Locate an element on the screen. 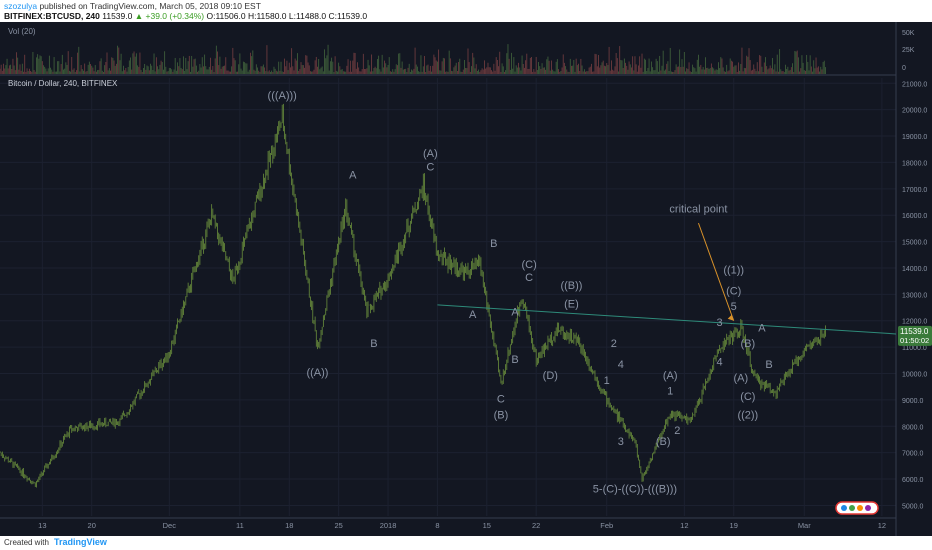 The width and height of the screenshot is (932, 550). y-tick-label: 21000.0 is located at coordinates (914, 84).